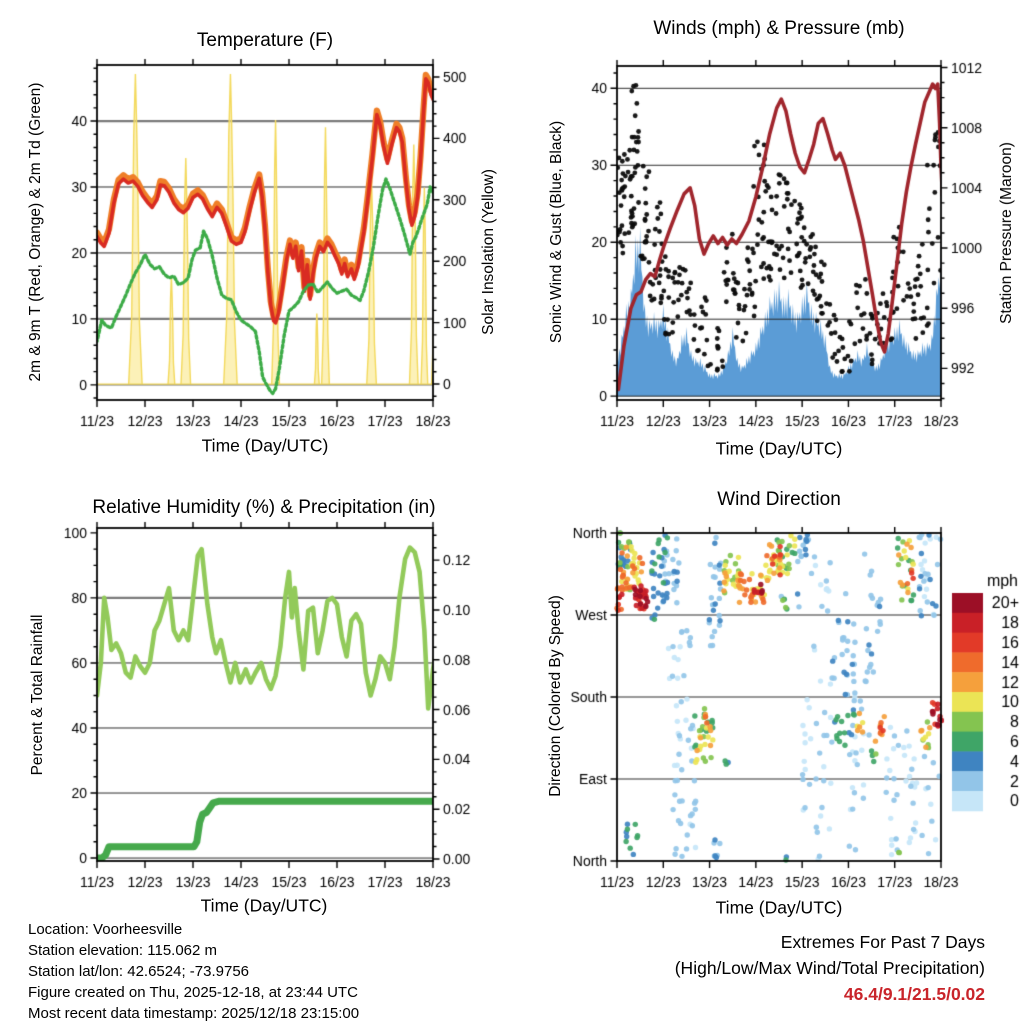  What do you see at coordinates (556, 232) in the screenshot?
I see `y-axis-label-wind-left: Sonic Wind & Gust (Blue, Black)` at bounding box center [556, 232].